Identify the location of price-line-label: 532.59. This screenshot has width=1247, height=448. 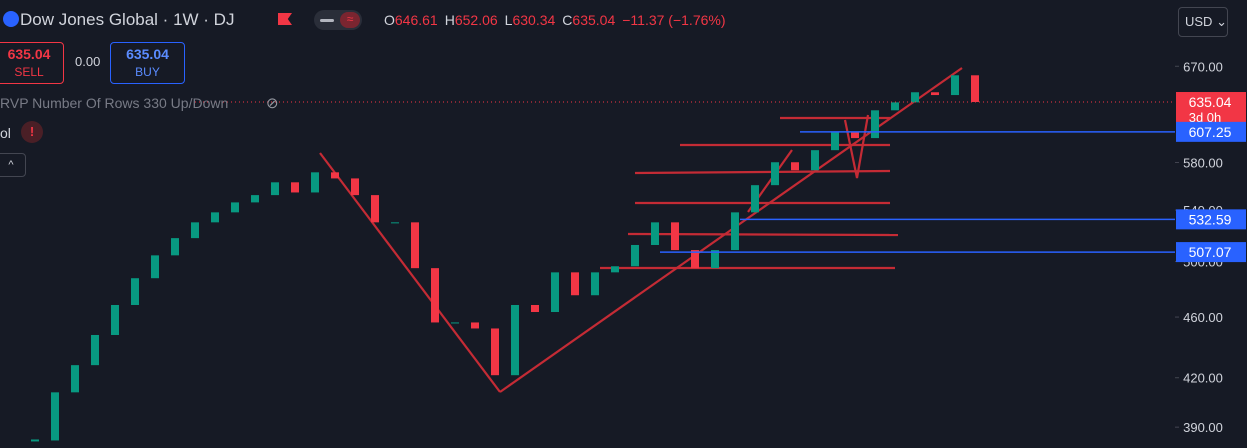
(1210, 219).